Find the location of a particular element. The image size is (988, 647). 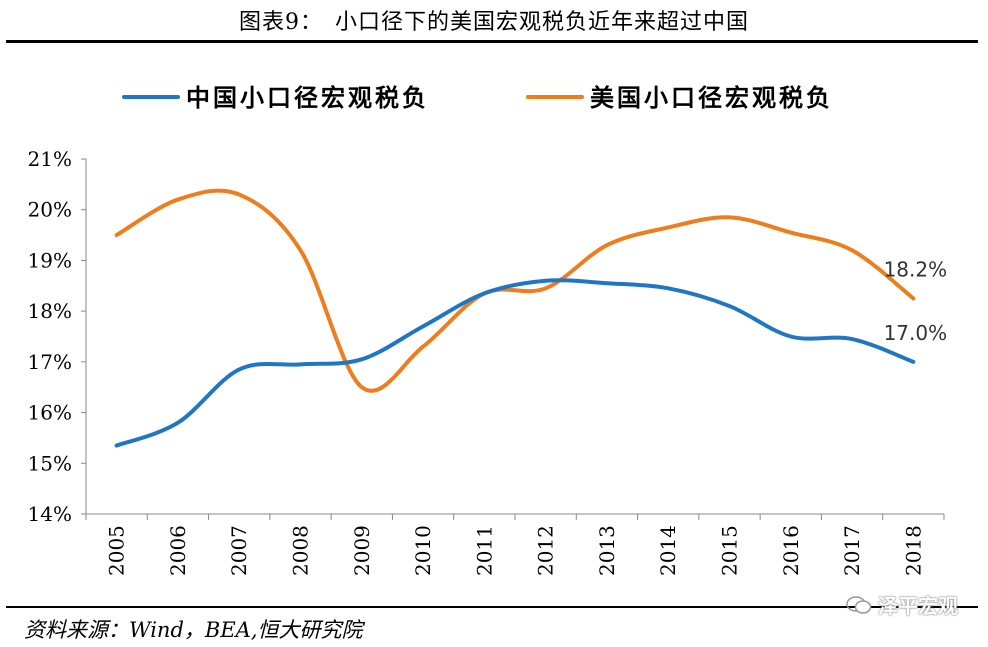

watermark: 泽平宏观 is located at coordinates (902, 604).